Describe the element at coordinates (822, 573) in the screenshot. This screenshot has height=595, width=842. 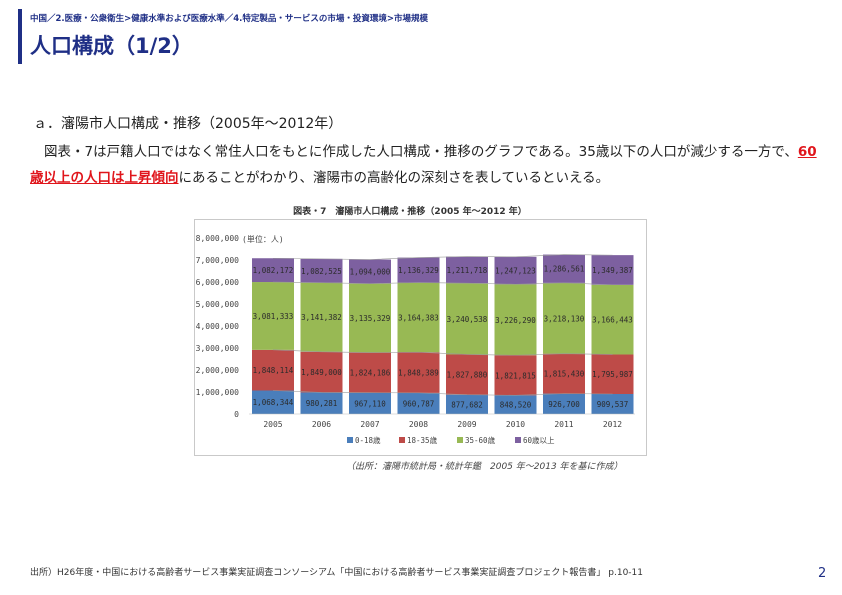
I see `page-number: 2` at that location.